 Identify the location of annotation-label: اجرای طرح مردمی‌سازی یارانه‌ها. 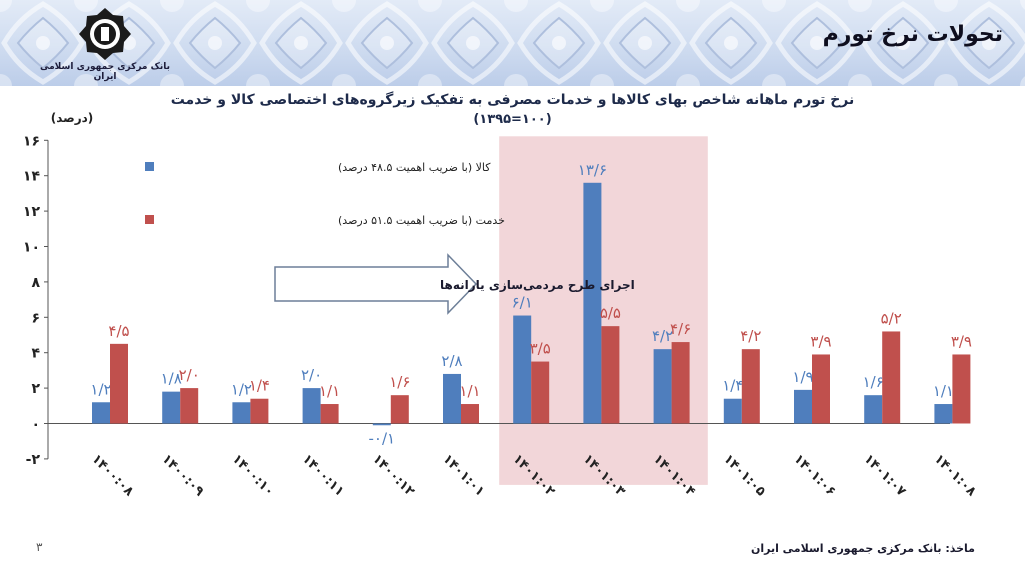
(537, 285).